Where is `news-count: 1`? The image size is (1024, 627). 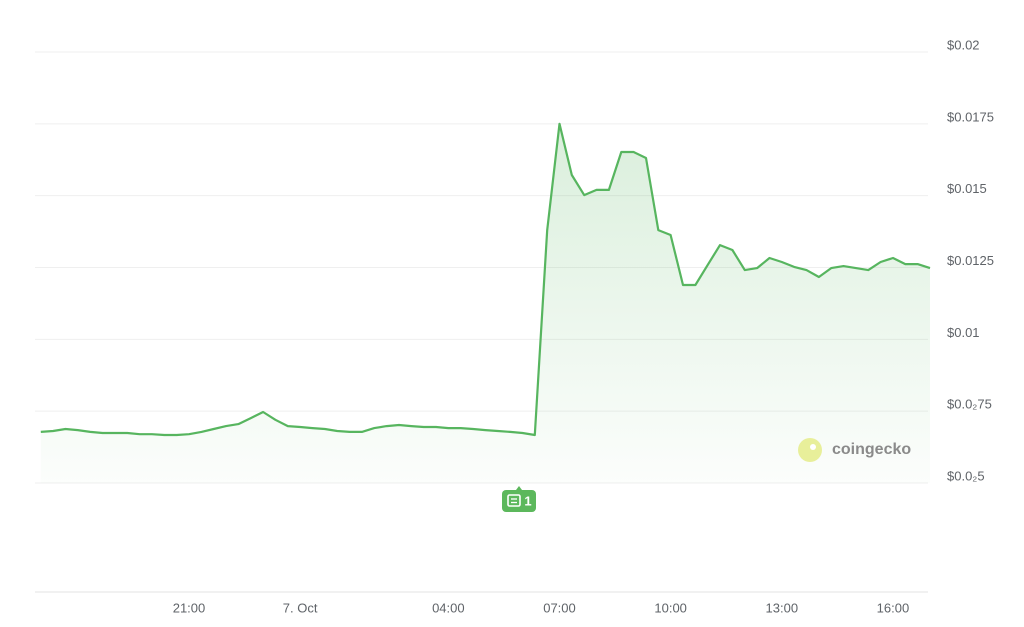
news-count: 1 is located at coordinates (527, 500).